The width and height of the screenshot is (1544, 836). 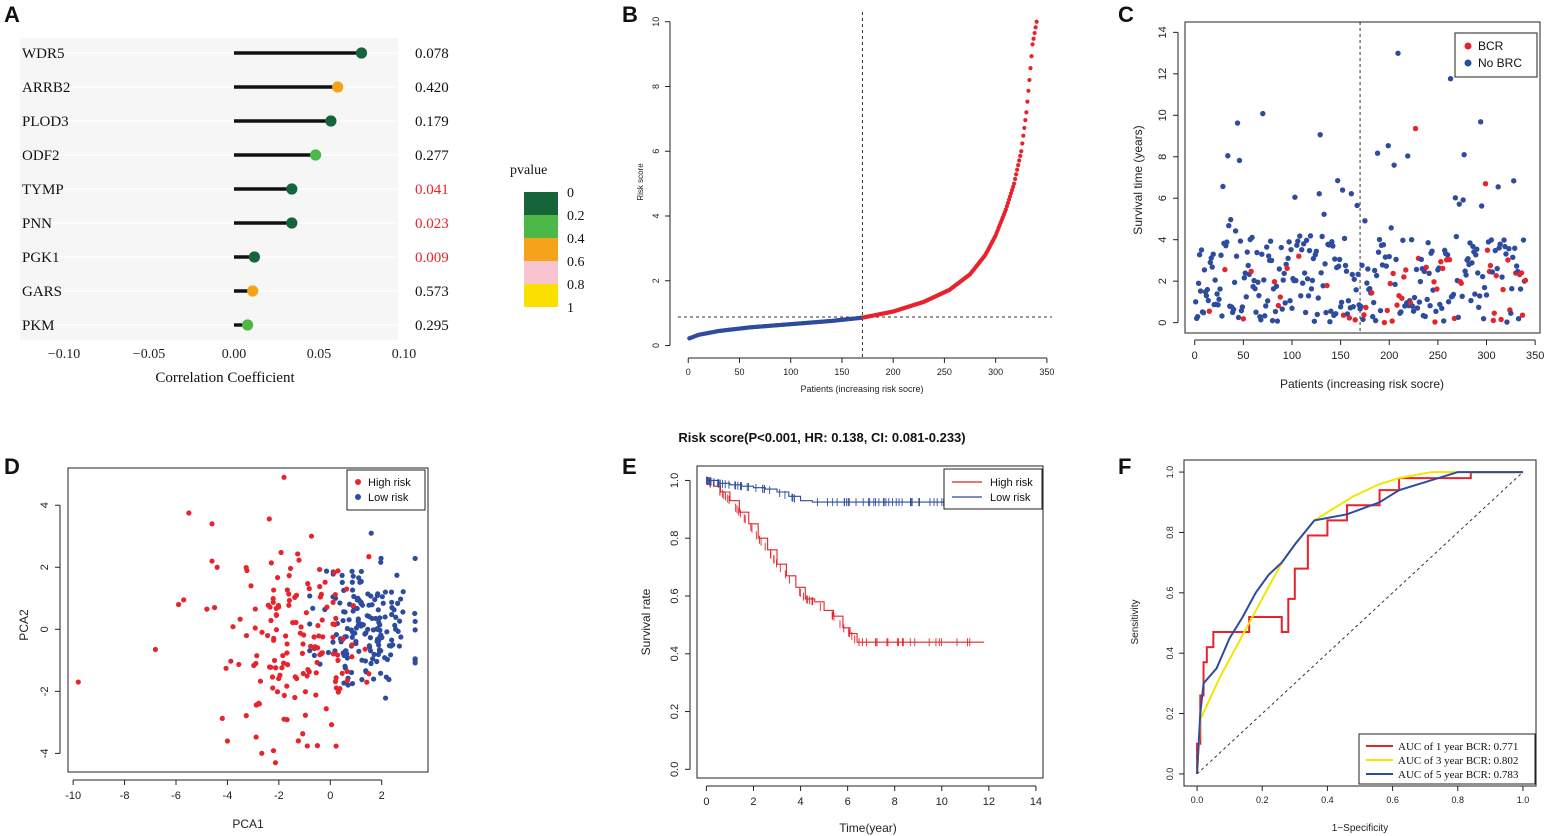 What do you see at coordinates (656, 280) in the screenshot?
I see `y-tick-label: 2` at bounding box center [656, 280].